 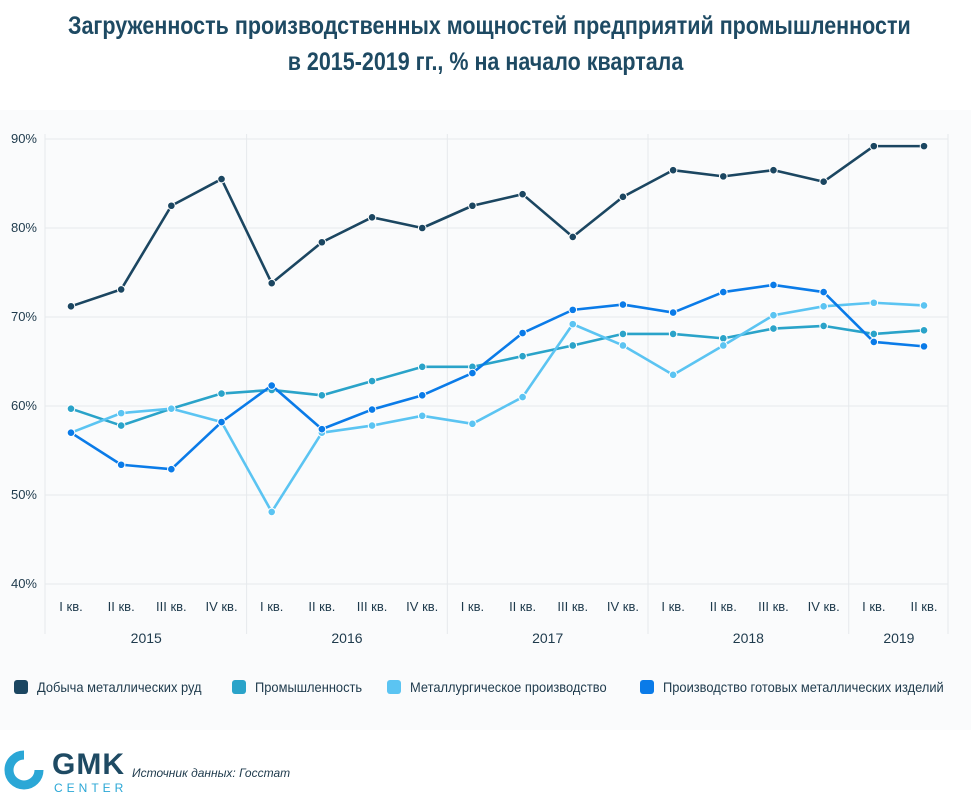 I want to click on gmk-center-logo: GMK CENTER, so click(x=64, y=773).